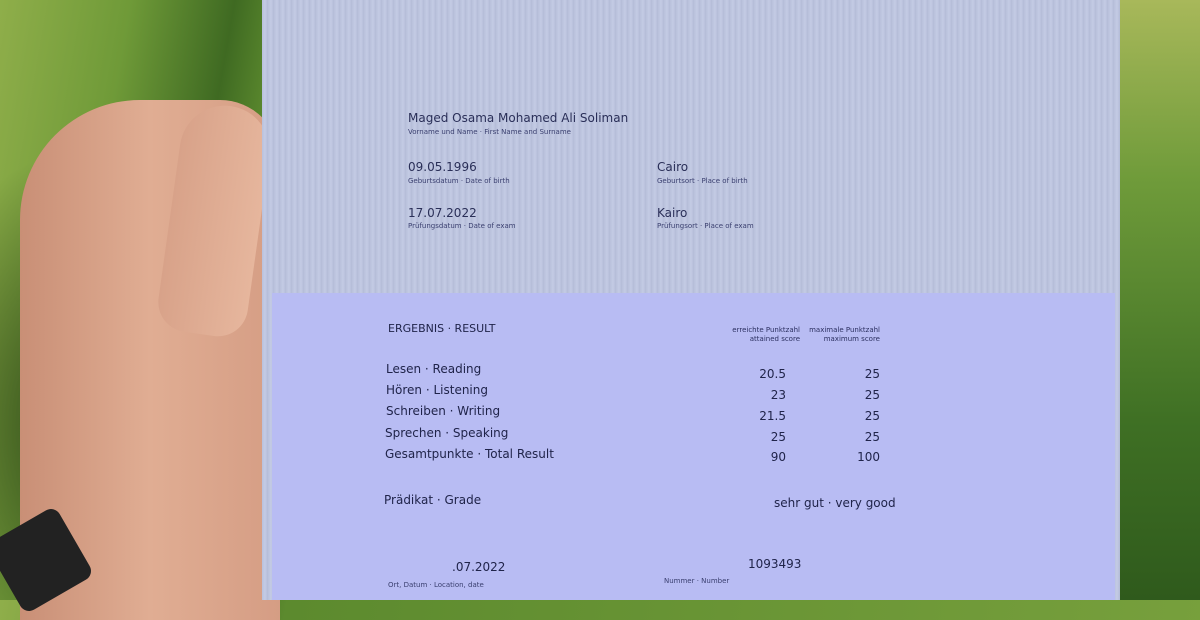 The height and width of the screenshot is (620, 1200). I want to click on max-header-en: maximum score, so click(851, 339).